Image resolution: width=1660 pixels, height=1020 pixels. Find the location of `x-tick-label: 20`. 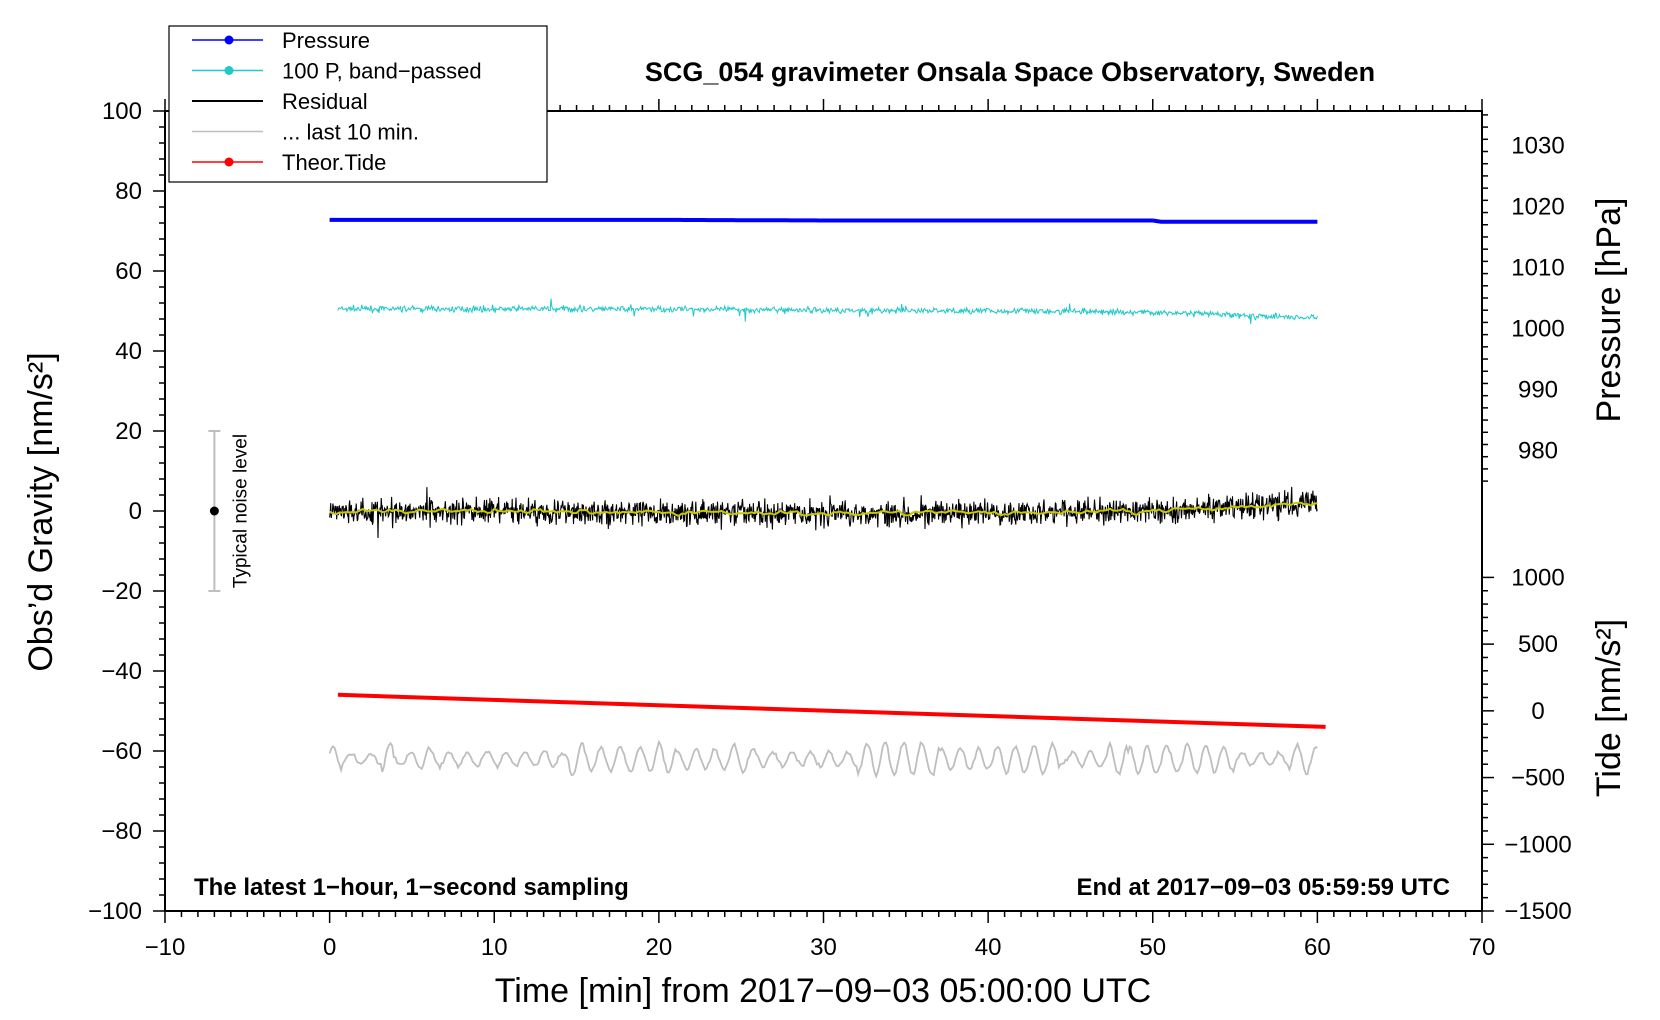

x-tick-label: 20 is located at coordinates (659, 947).